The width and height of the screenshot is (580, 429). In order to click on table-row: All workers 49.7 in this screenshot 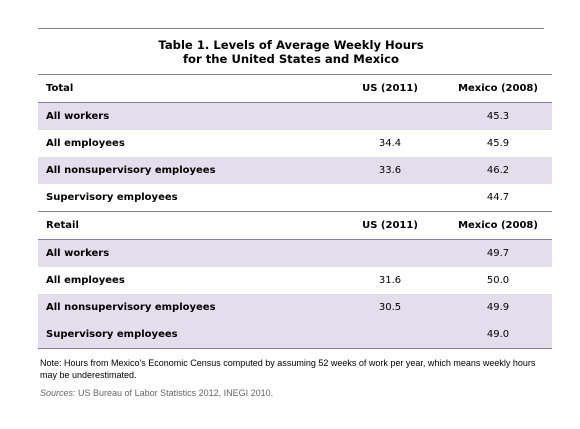, I will do `click(295, 253)`.